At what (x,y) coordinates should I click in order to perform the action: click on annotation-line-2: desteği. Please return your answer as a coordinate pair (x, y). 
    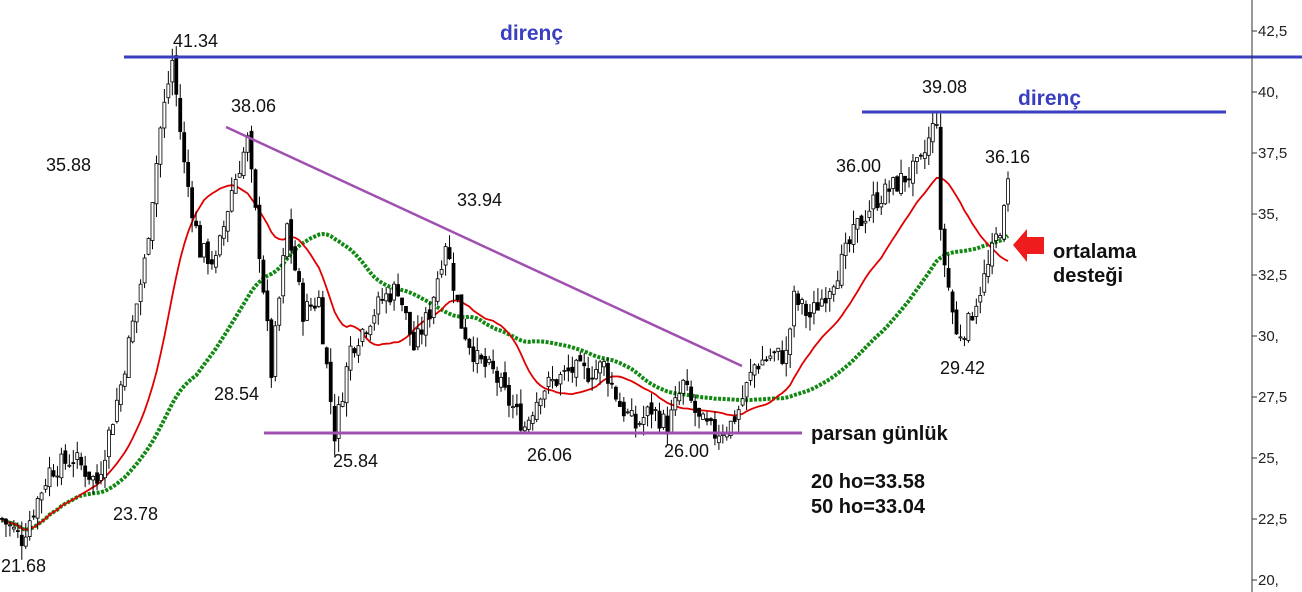
    Looking at the image, I should click on (1088, 276).